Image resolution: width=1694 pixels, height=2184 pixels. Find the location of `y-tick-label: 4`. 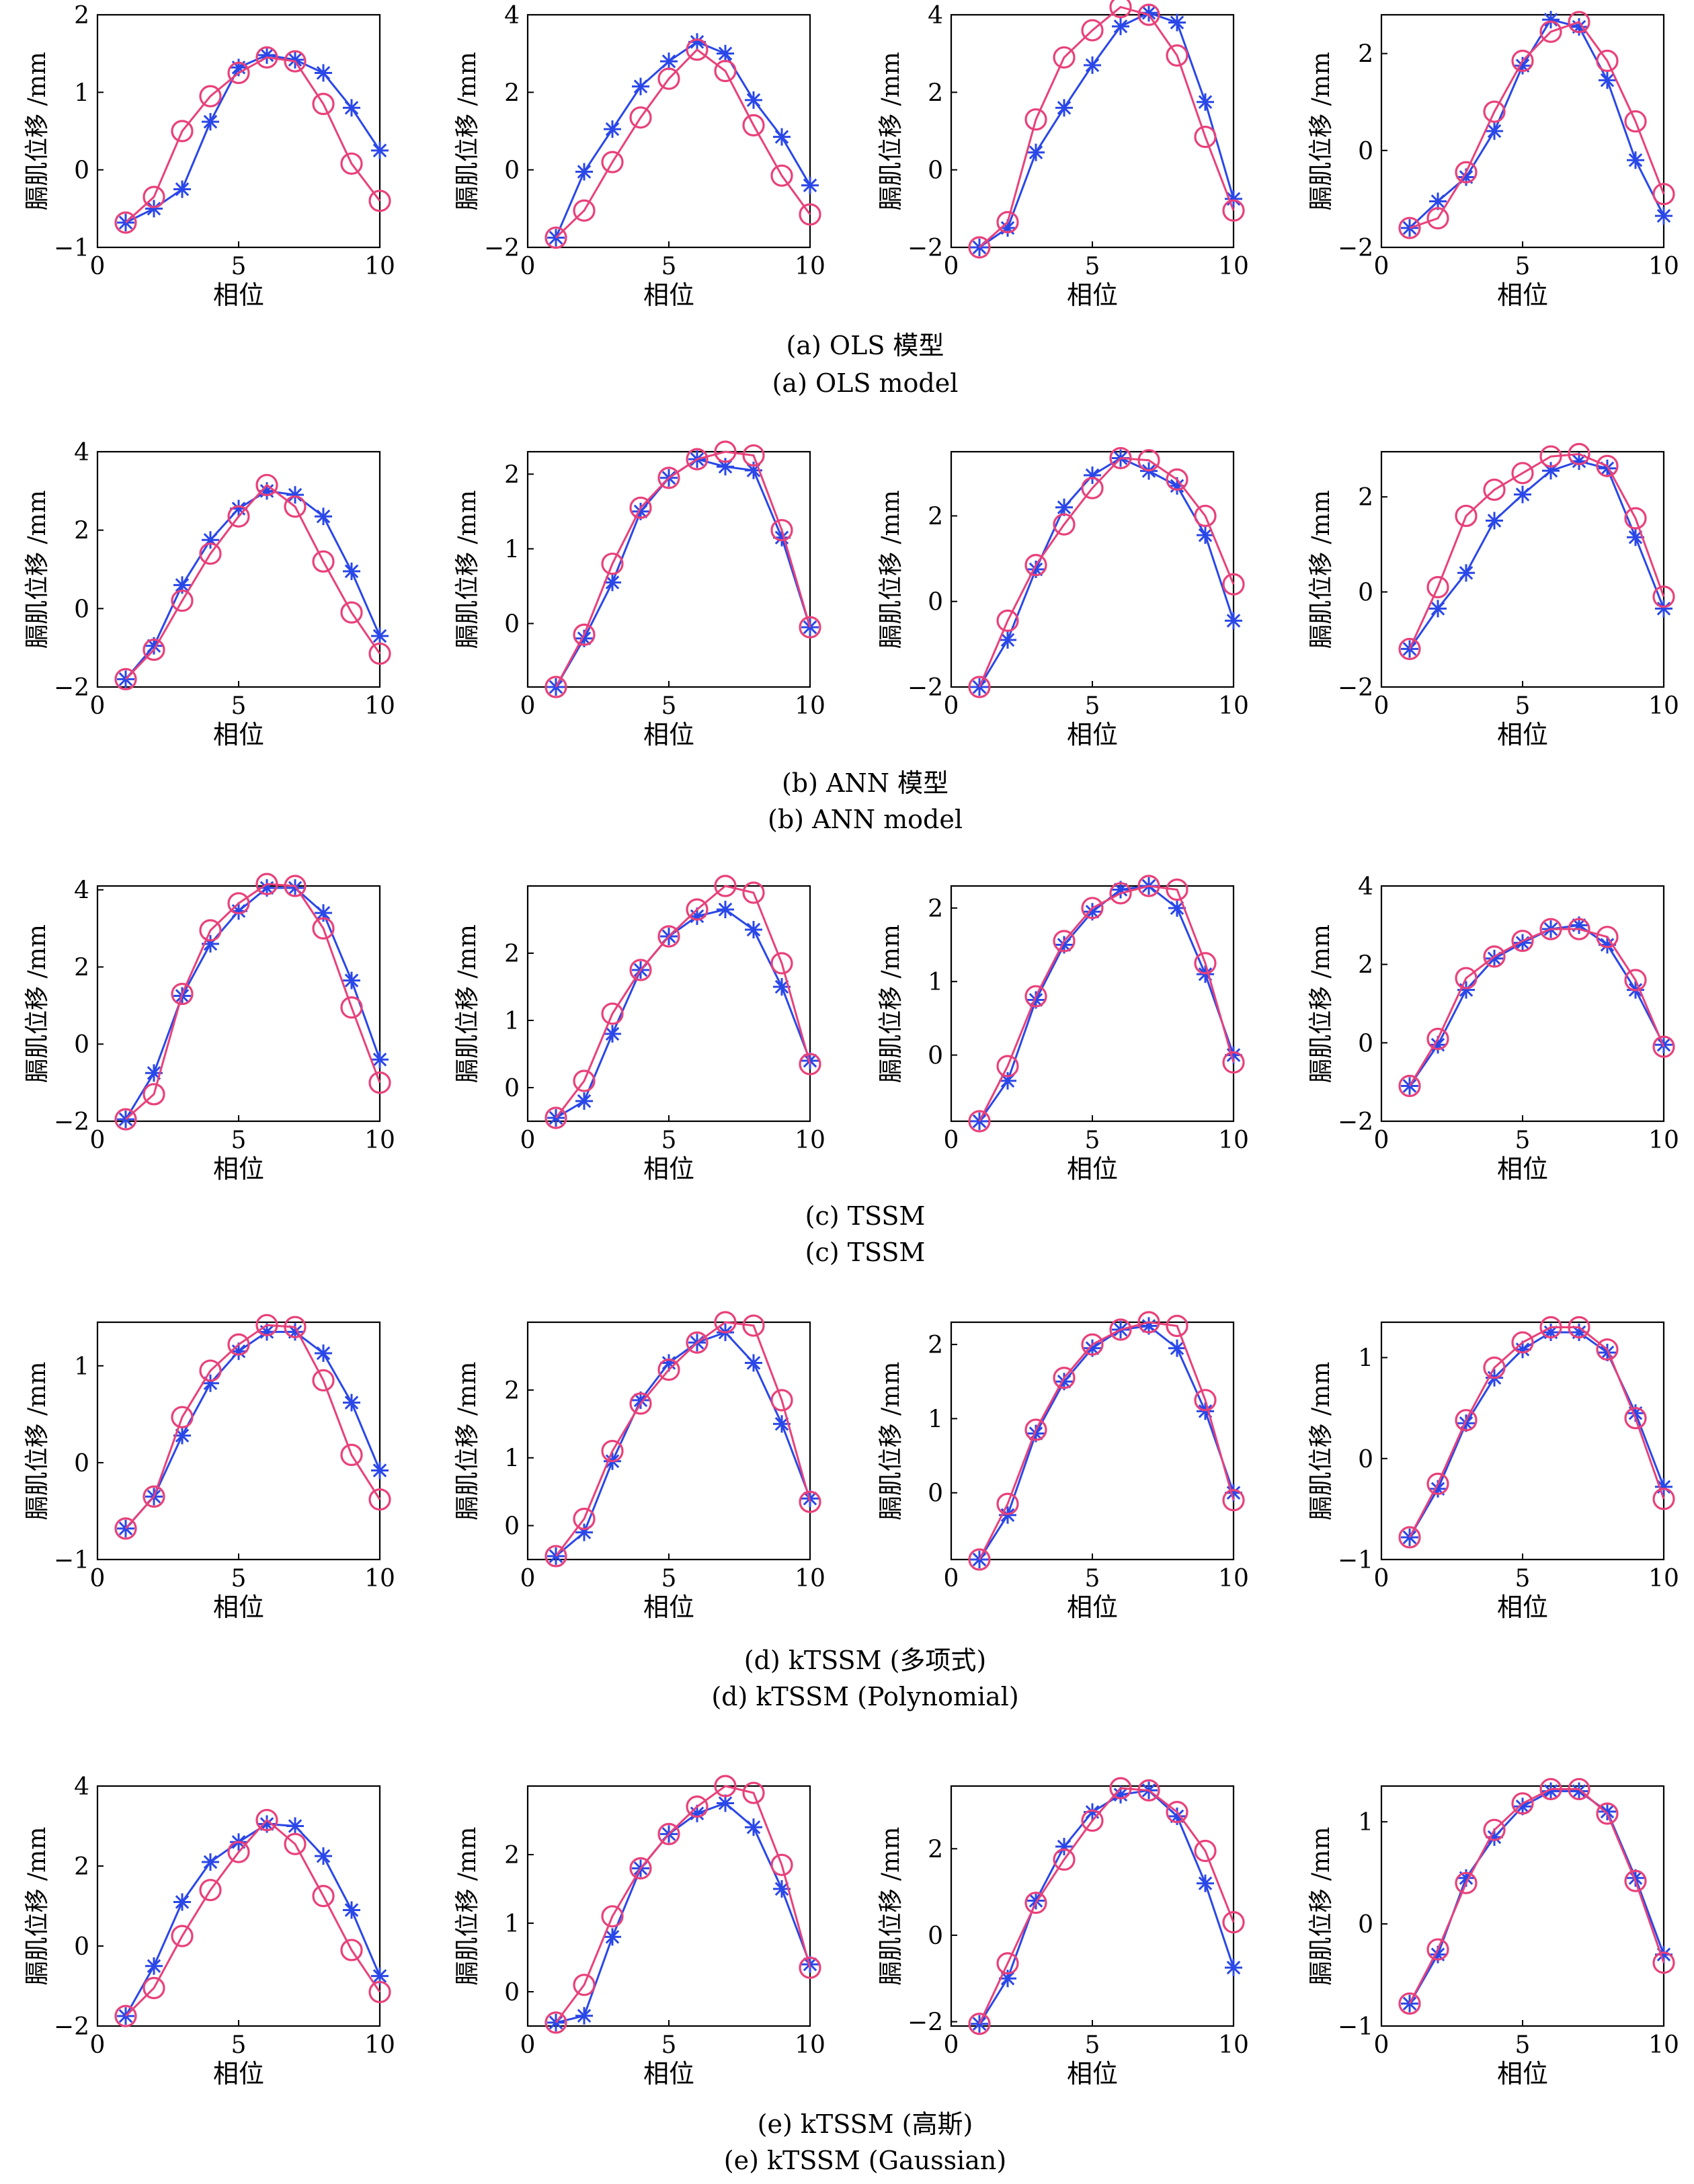

y-tick-label: 4 is located at coordinates (81, 891).